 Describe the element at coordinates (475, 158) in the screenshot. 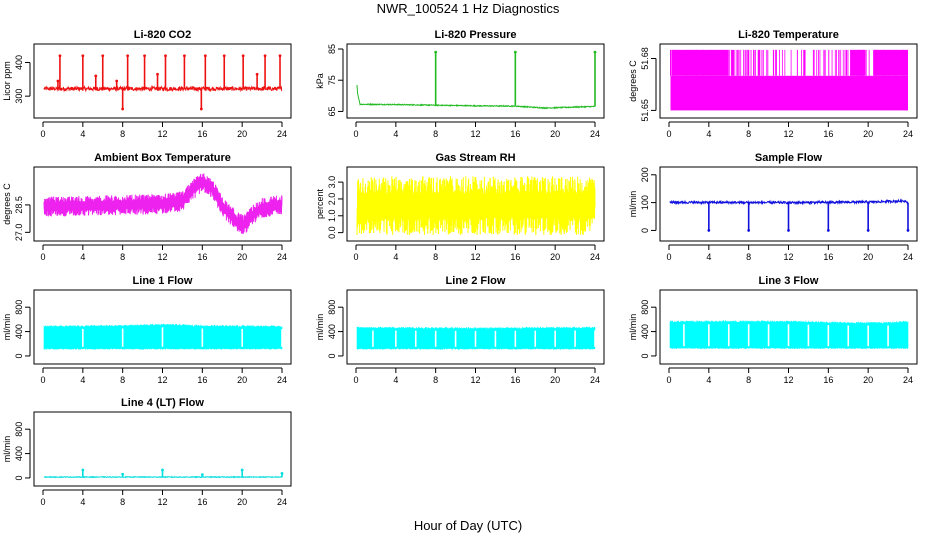

I see `chart-title: Gas Stream RH` at that location.